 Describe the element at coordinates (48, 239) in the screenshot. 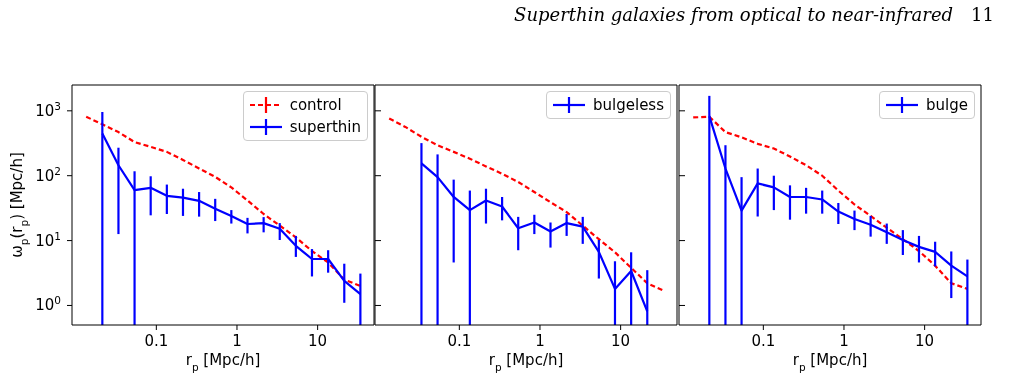

I see `y-tick-label: 10$^{1}$` at that location.